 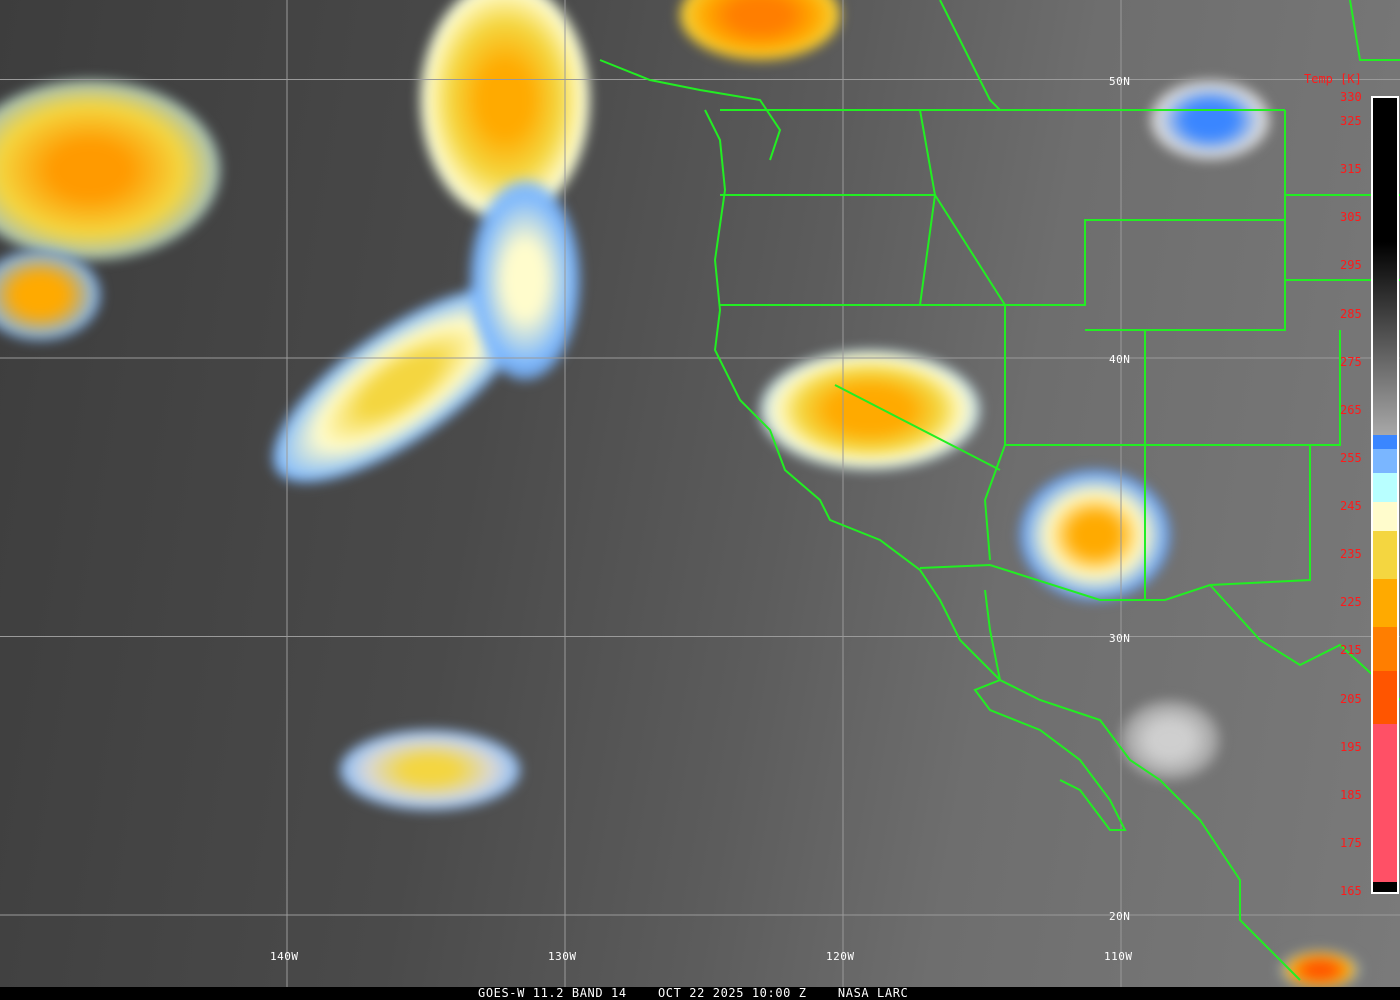 I want to click on colorbar-tick-label: 305, so click(x=1351, y=217).